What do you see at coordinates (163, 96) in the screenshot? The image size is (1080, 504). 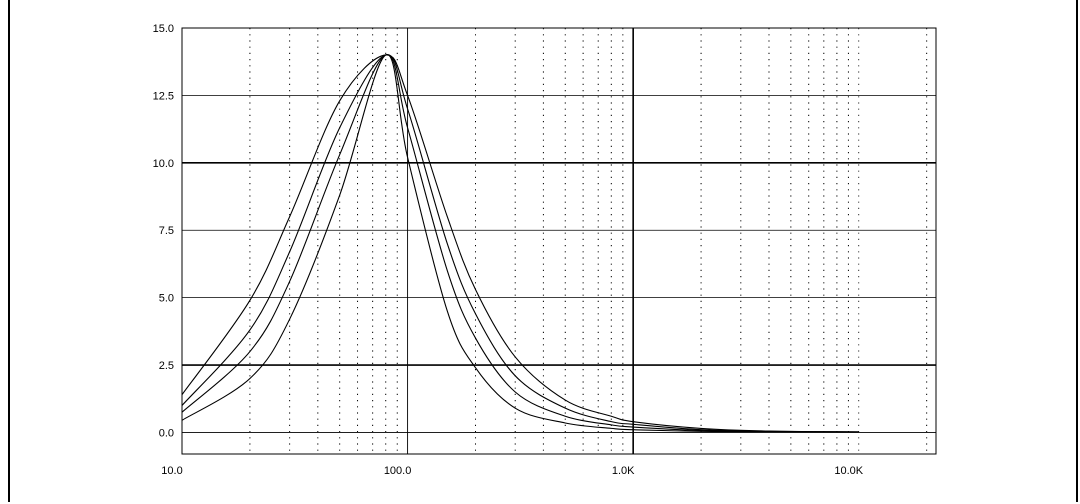 I see `y-tick-label: 12.5` at bounding box center [163, 96].